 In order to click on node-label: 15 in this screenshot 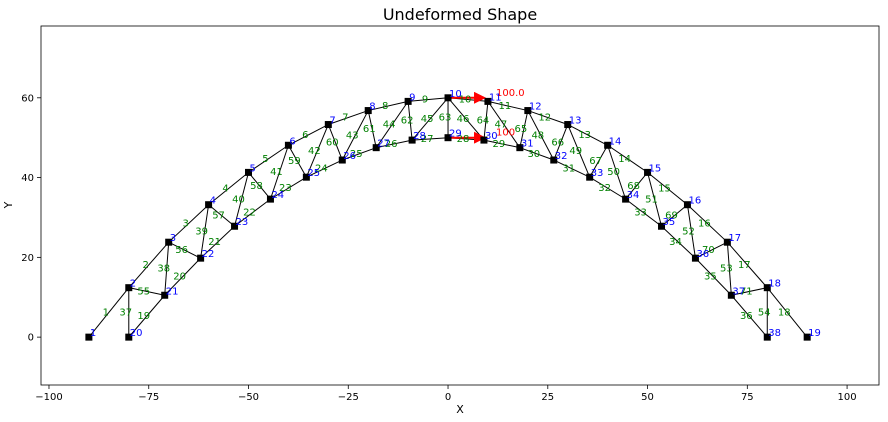, I will do `click(655, 168)`.